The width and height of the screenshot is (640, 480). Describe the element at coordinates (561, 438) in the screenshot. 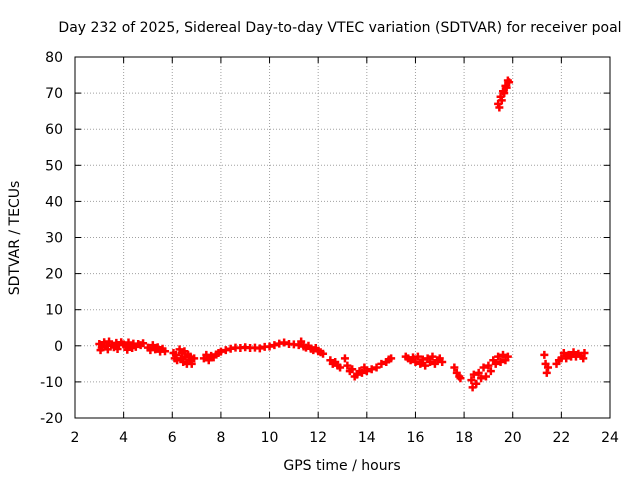

I see `x-tick-label: 22` at that location.